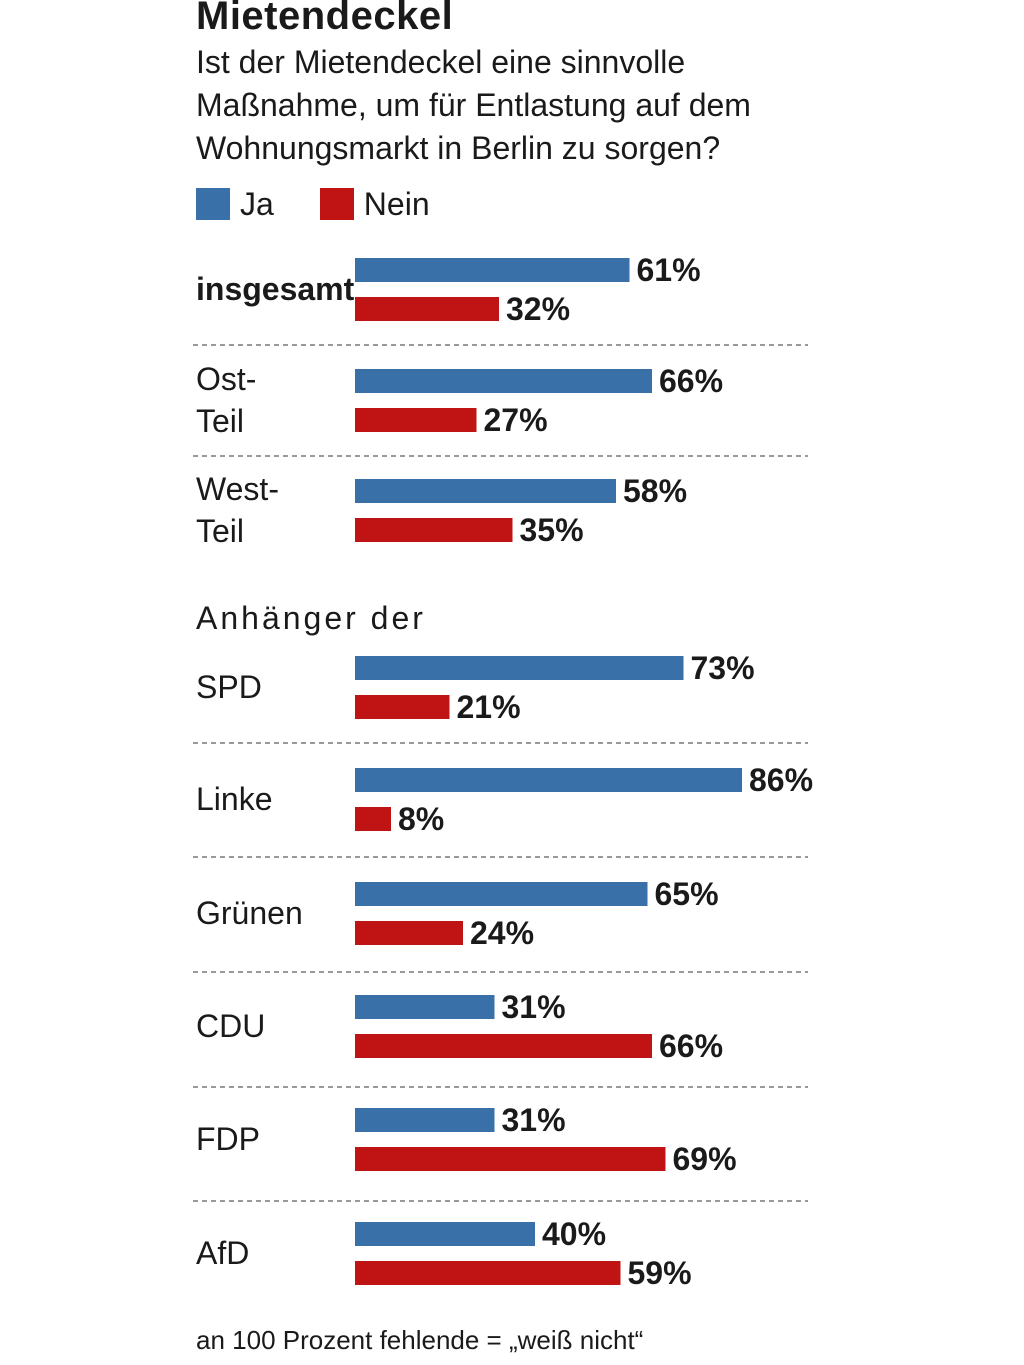  Describe the element at coordinates (492, 270) in the screenshot. I see `bar-ja-insgesamt` at that location.